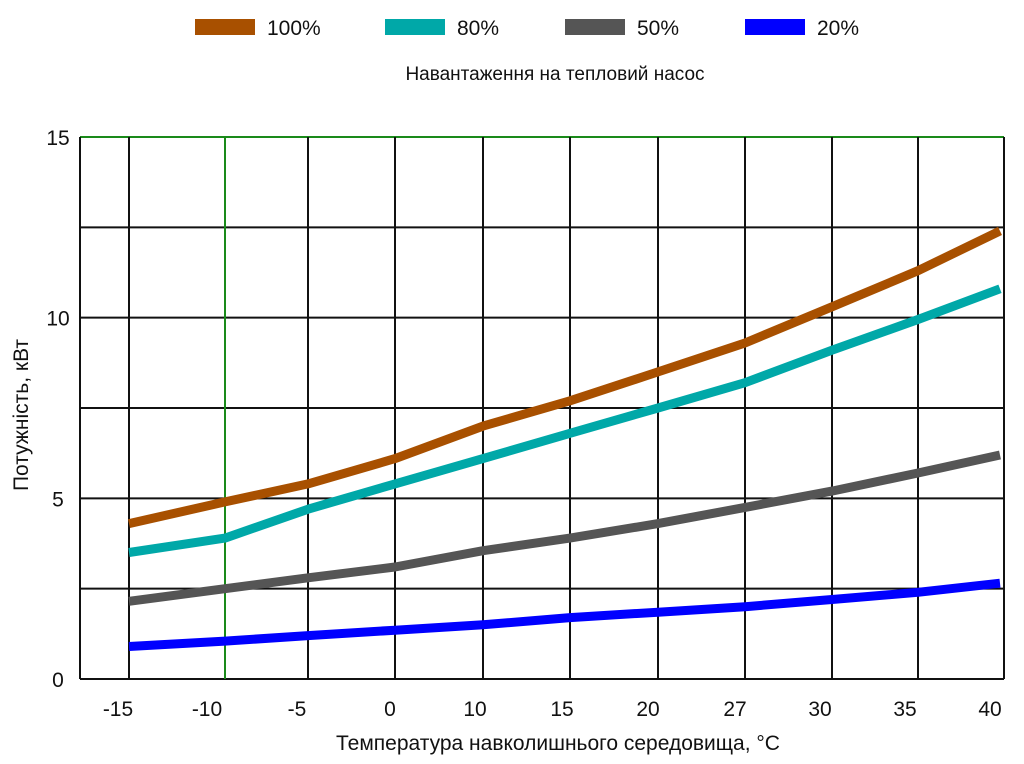  I want to click on y-tick-labels: 0 5 10 15, so click(57, 409).